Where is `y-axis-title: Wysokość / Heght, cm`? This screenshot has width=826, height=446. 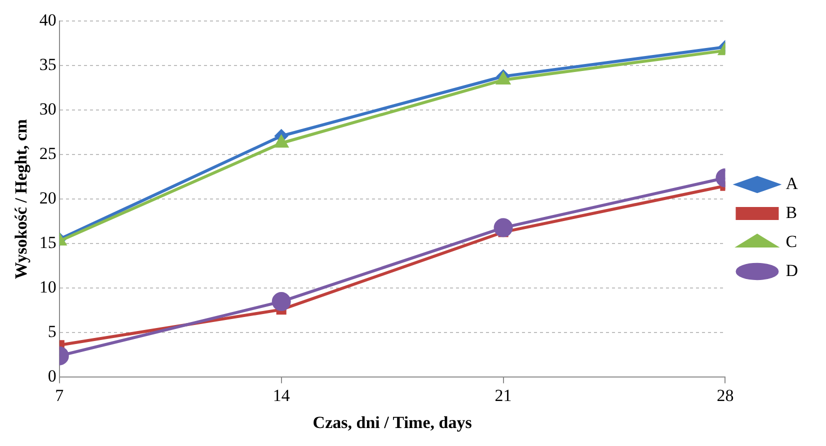 y-axis-title: Wysokość / Heght, cm is located at coordinates (21, 199).